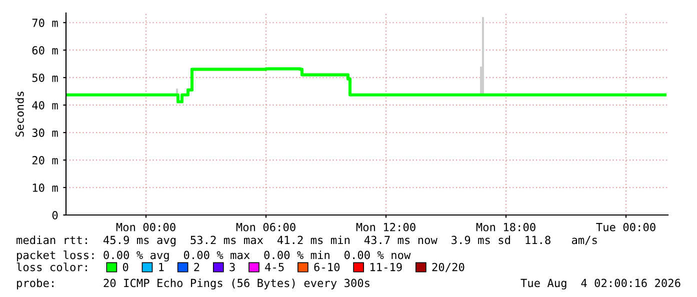 The image size is (697, 297). Describe the element at coordinates (51, 267) in the screenshot. I see `legend-title: loss color:` at that location.